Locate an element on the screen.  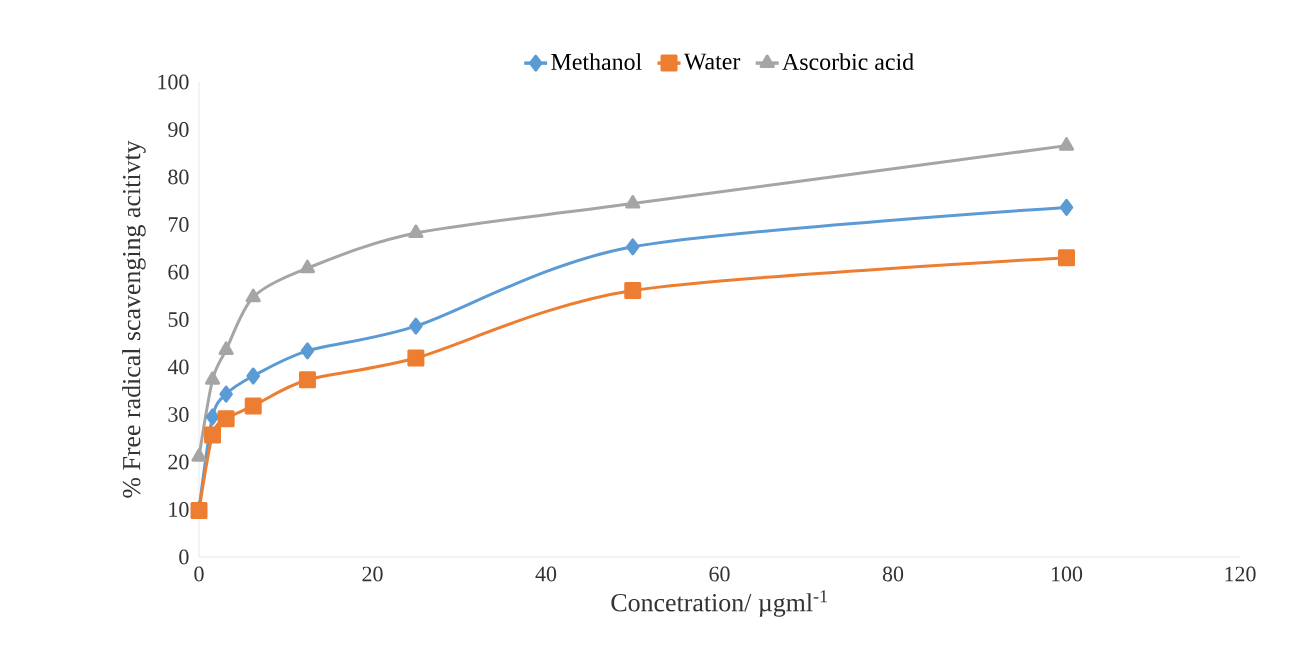
y-tick-label: 10 is located at coordinates (179, 509).